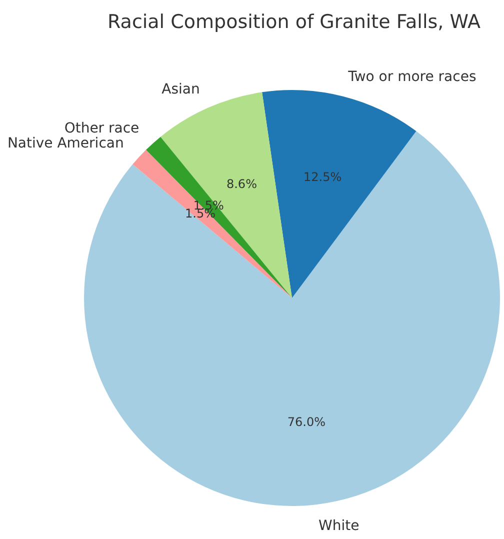 The height and width of the screenshot is (539, 504). I want to click on data-label: 12.5%, so click(323, 177).